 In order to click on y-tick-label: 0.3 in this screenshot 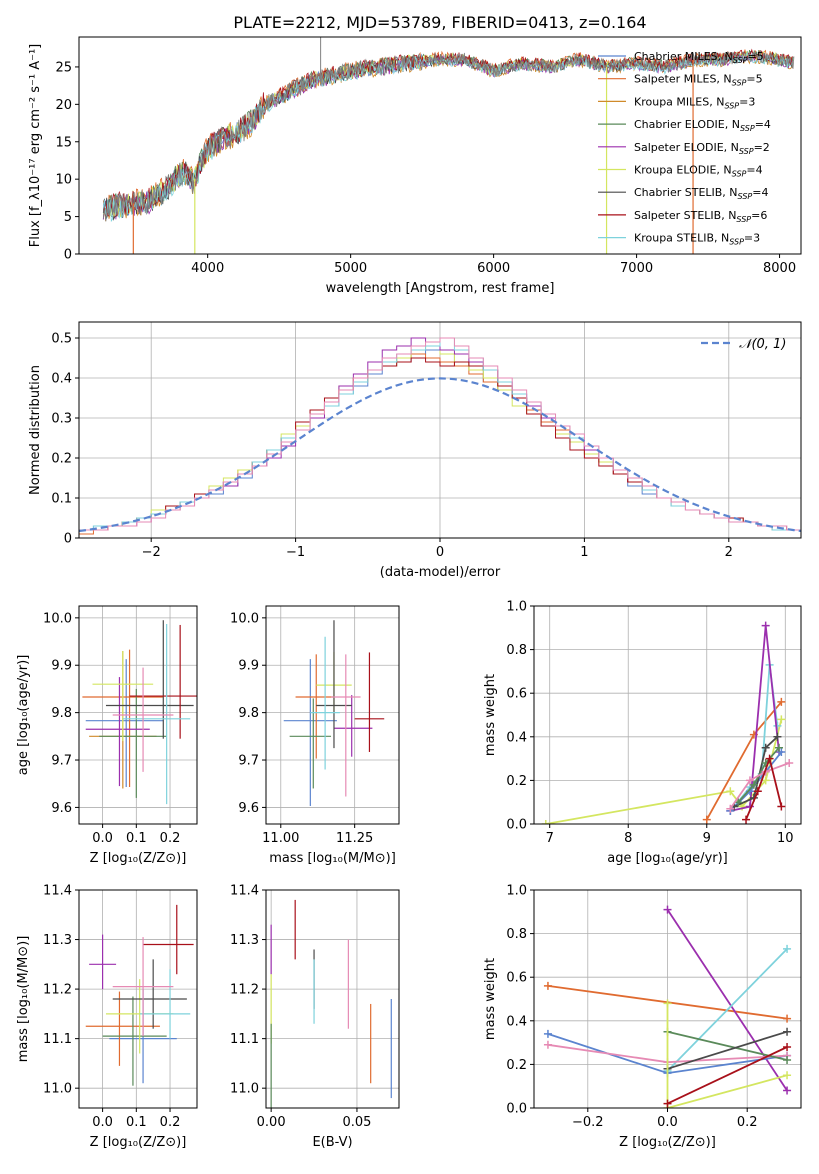, I will do `click(61, 419)`.